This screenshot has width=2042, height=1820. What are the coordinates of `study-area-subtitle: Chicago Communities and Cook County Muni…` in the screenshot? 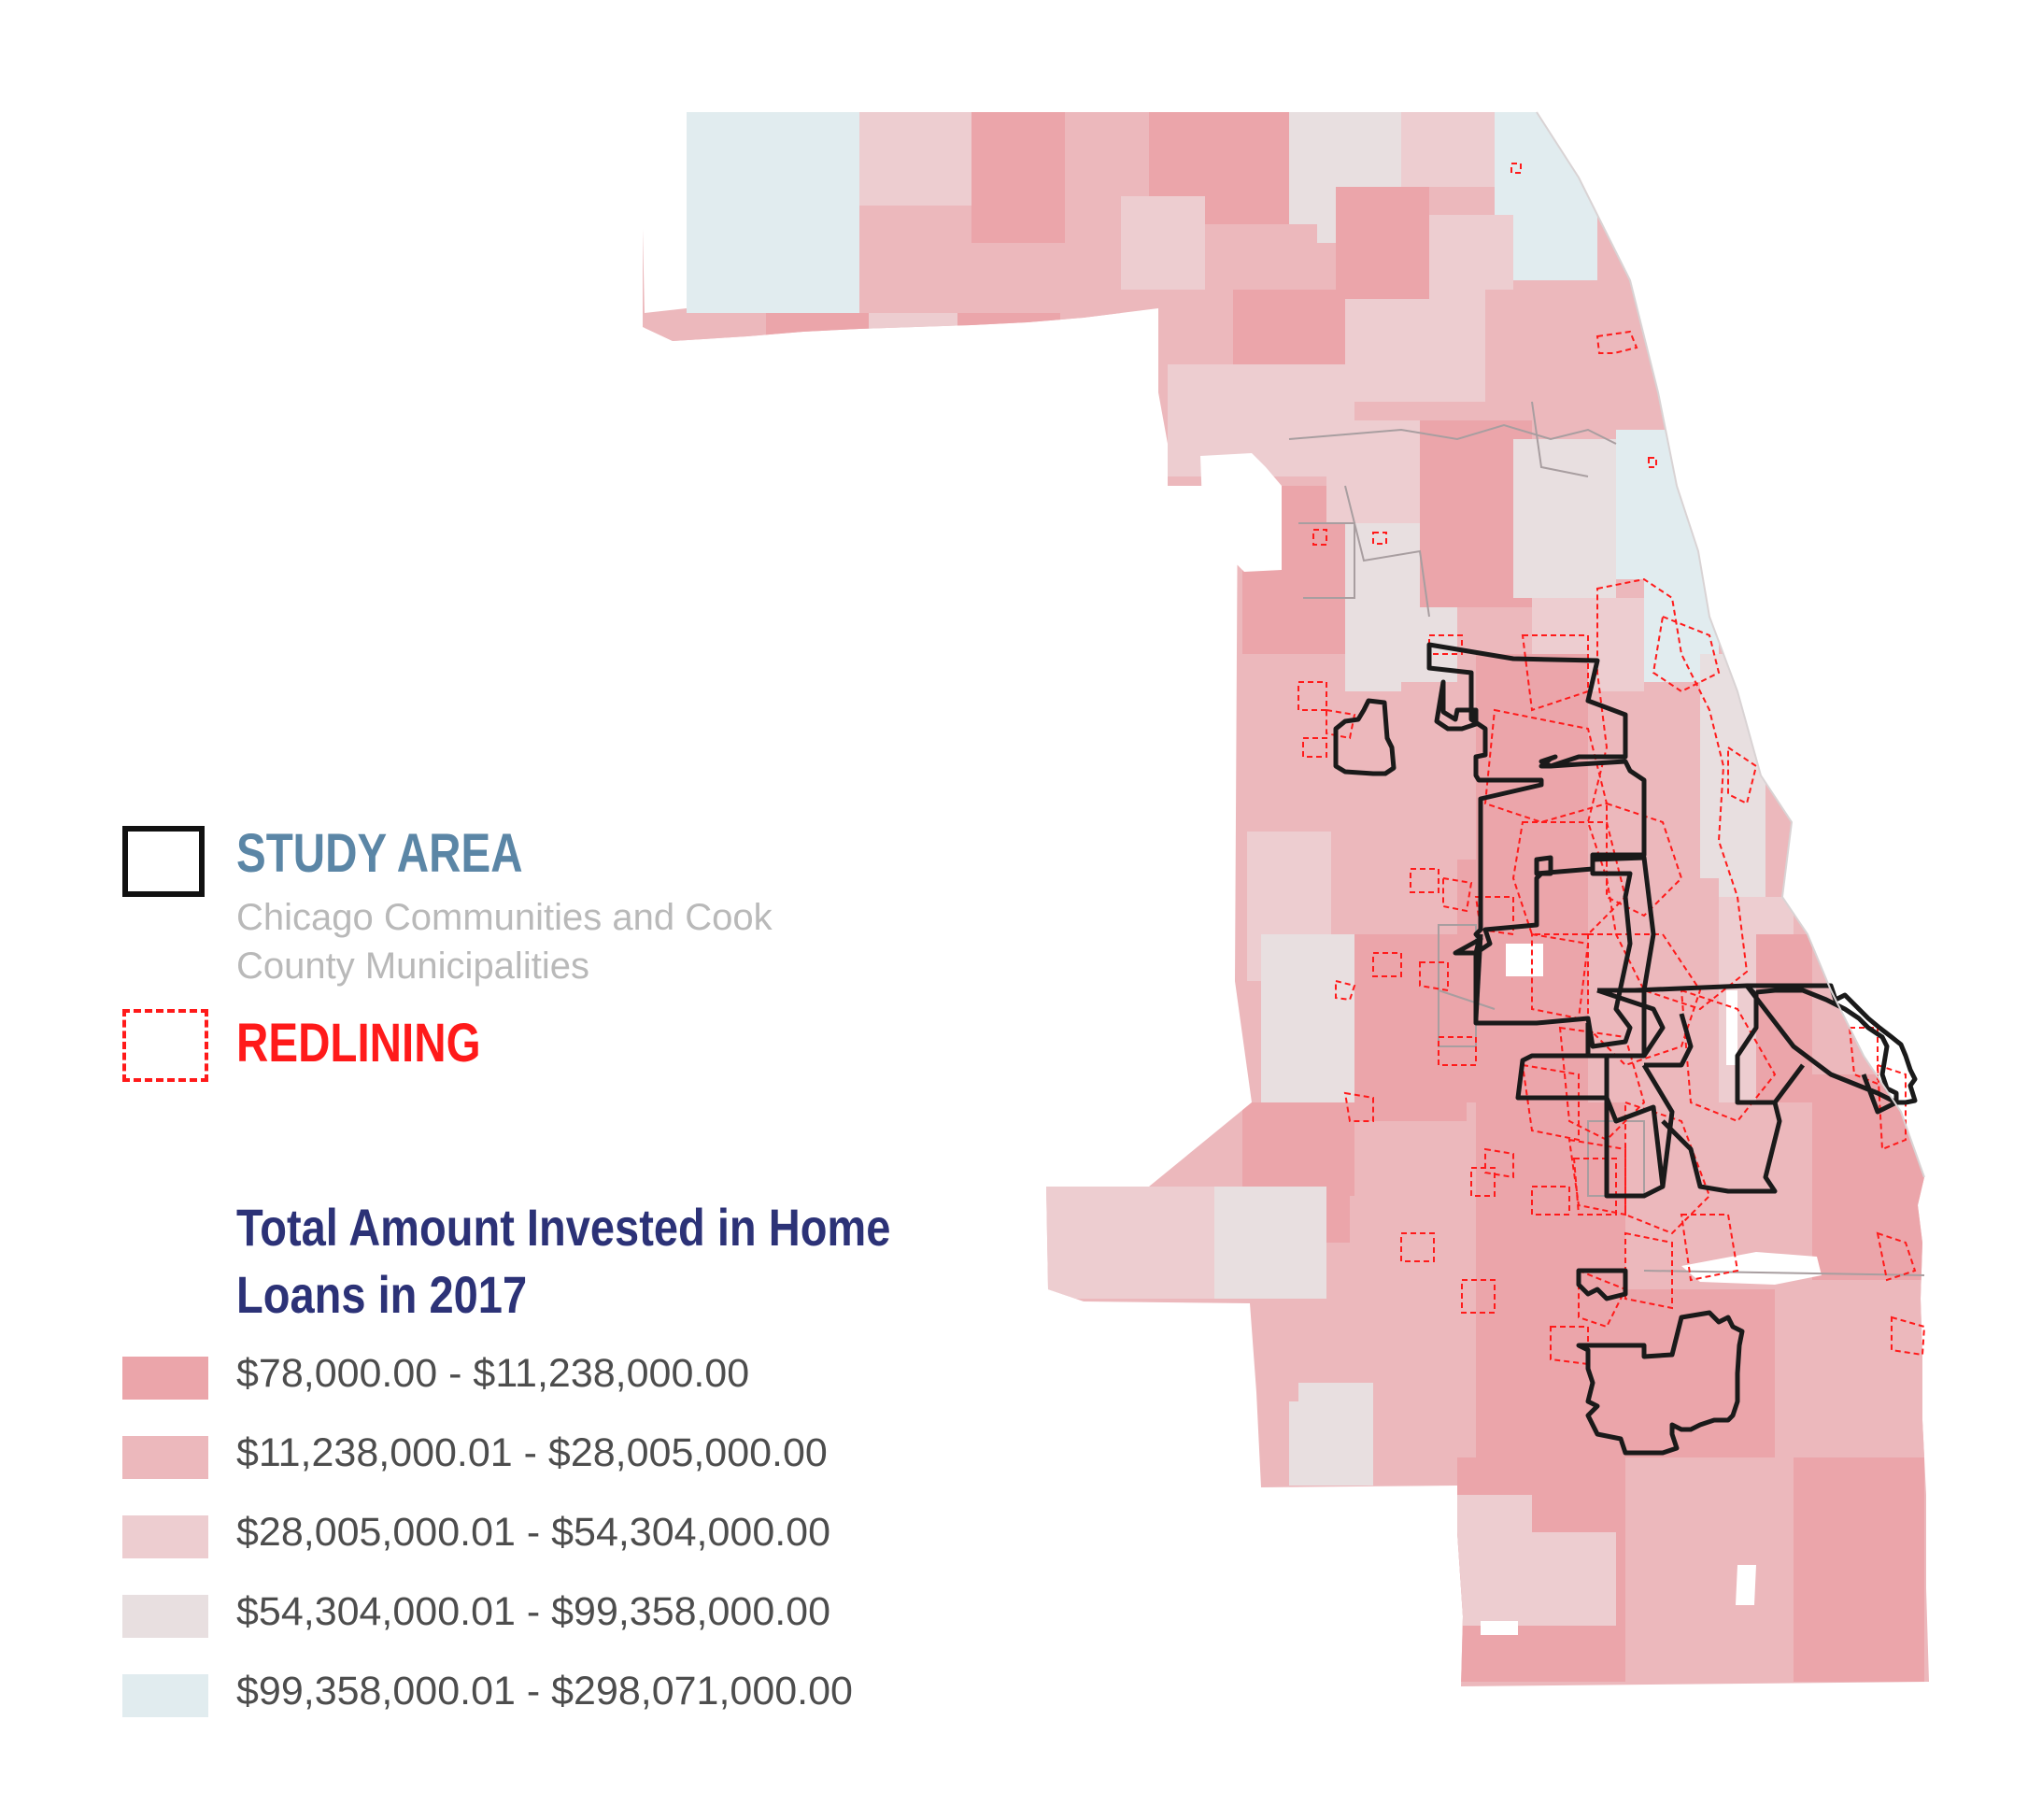 It's located at (563, 941).